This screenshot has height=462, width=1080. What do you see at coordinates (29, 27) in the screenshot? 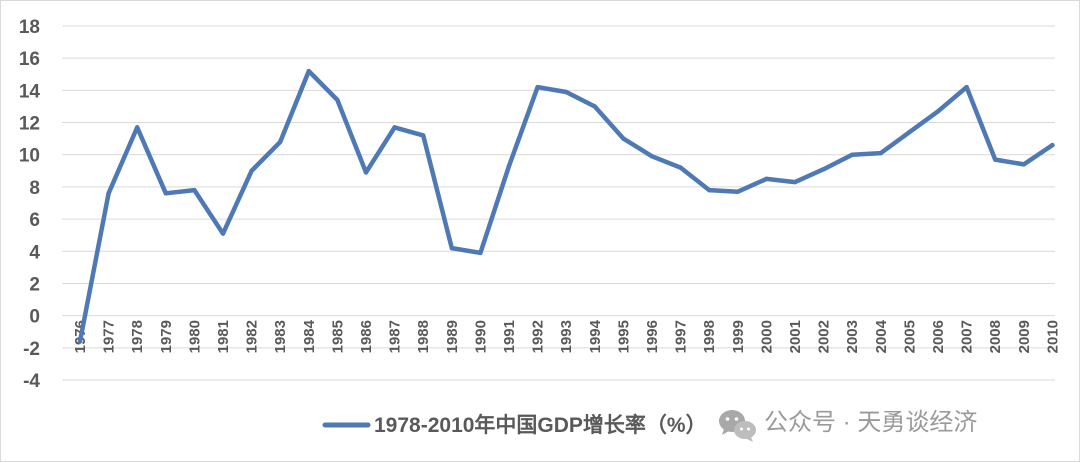
I see `y-tick-label: 18` at bounding box center [29, 27].